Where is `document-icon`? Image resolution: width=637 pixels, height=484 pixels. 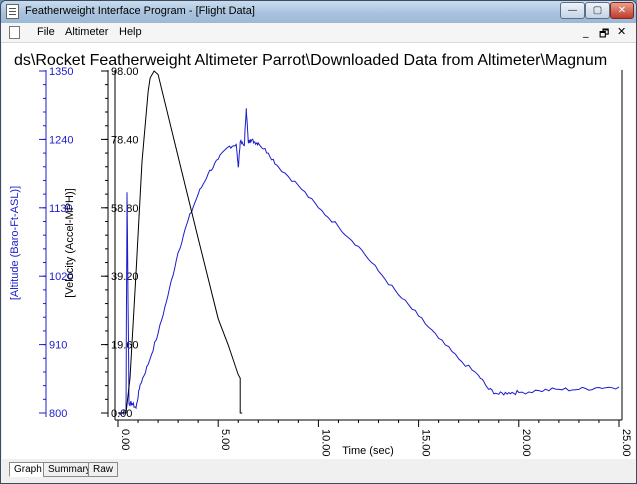
document-icon is located at coordinates (14, 32).